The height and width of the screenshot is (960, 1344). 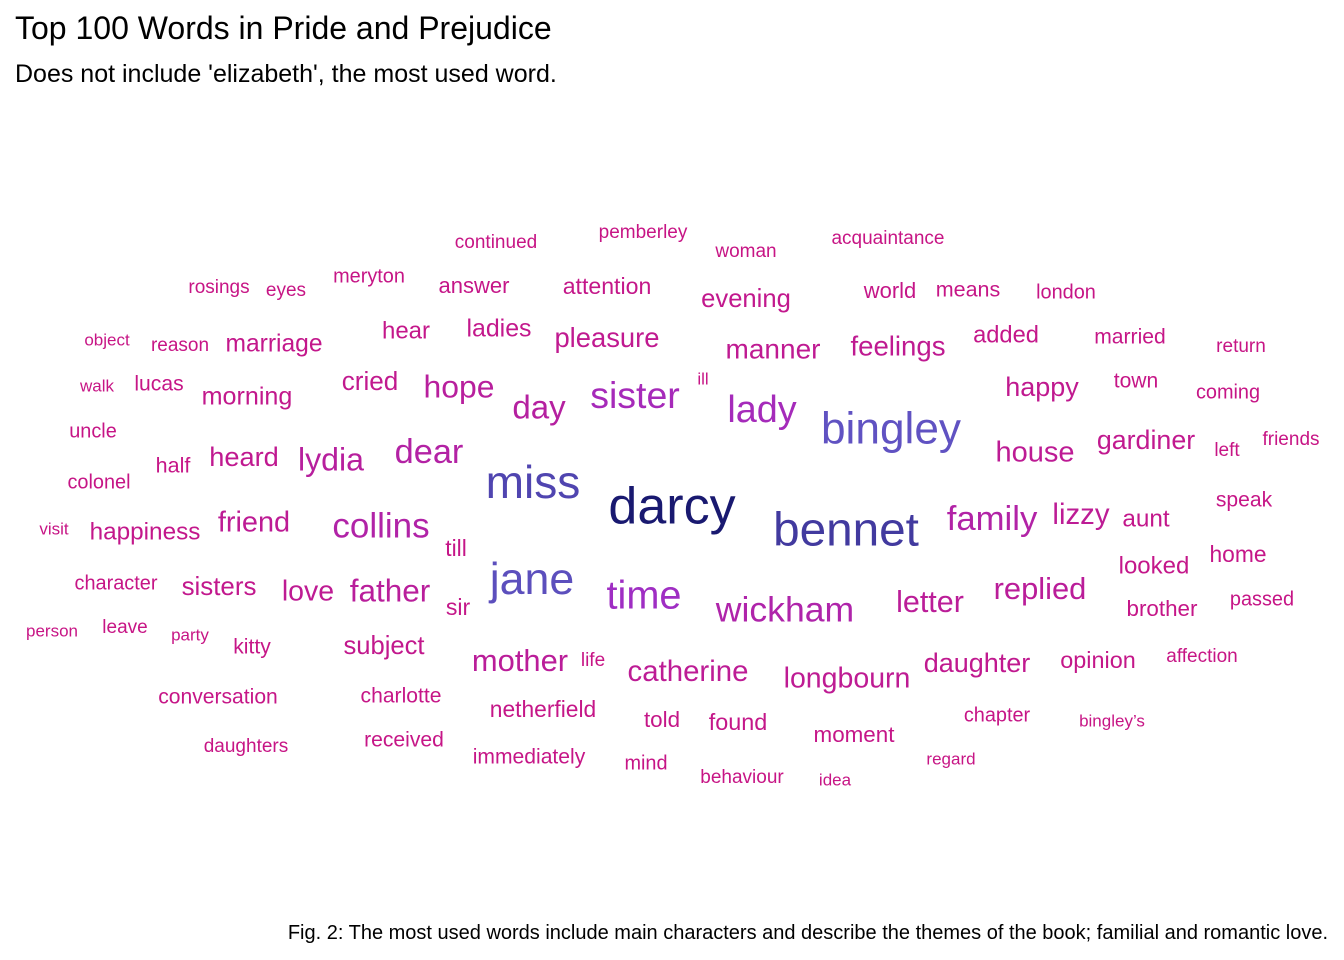 What do you see at coordinates (997, 715) in the screenshot?
I see `word-chapter: chapter` at bounding box center [997, 715].